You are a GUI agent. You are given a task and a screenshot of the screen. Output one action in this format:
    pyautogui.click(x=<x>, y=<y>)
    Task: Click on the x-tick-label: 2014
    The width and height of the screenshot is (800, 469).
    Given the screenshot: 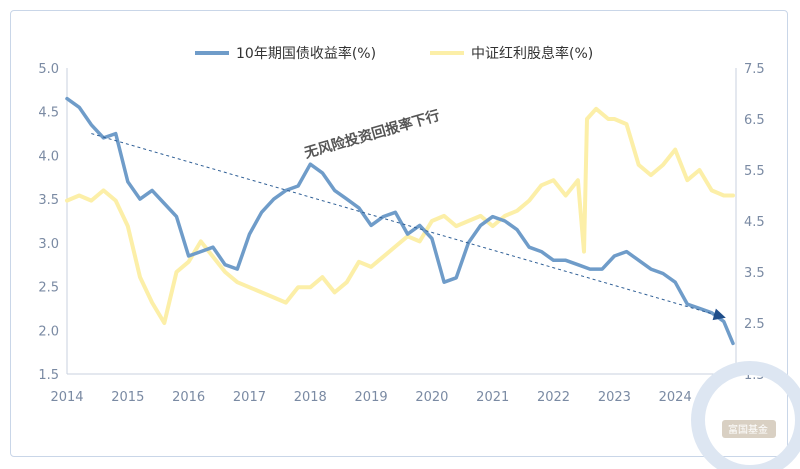 What is the action you would take?
    pyautogui.click(x=66, y=397)
    